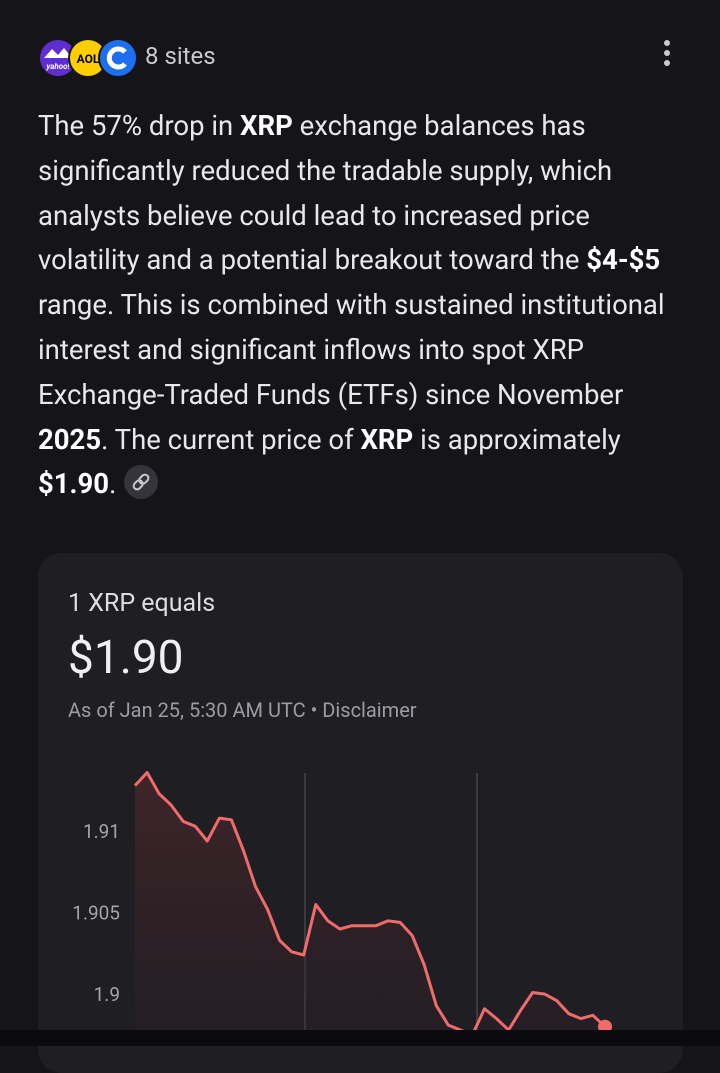  I want to click on answer-run: $4-$5, so click(623, 260).